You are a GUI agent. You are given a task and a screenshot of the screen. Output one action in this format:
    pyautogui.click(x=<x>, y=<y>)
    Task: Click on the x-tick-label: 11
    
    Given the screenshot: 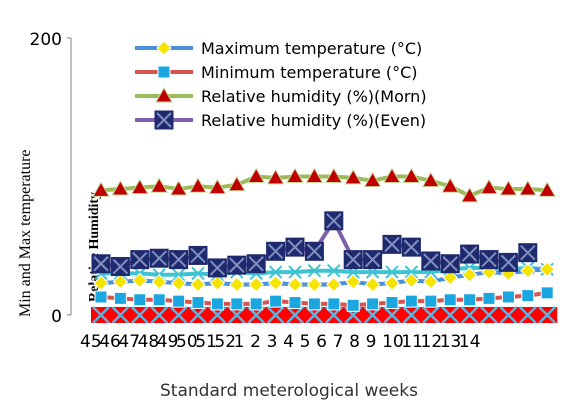 What is the action you would take?
    pyautogui.click(x=412, y=342)
    